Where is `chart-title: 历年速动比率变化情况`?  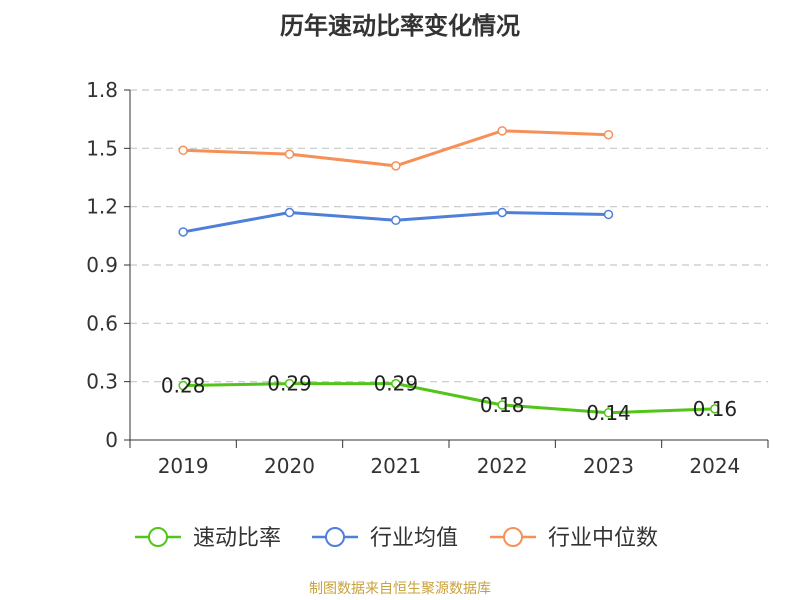
chart-title: 历年速动比率变化情况 is located at coordinates (400, 26).